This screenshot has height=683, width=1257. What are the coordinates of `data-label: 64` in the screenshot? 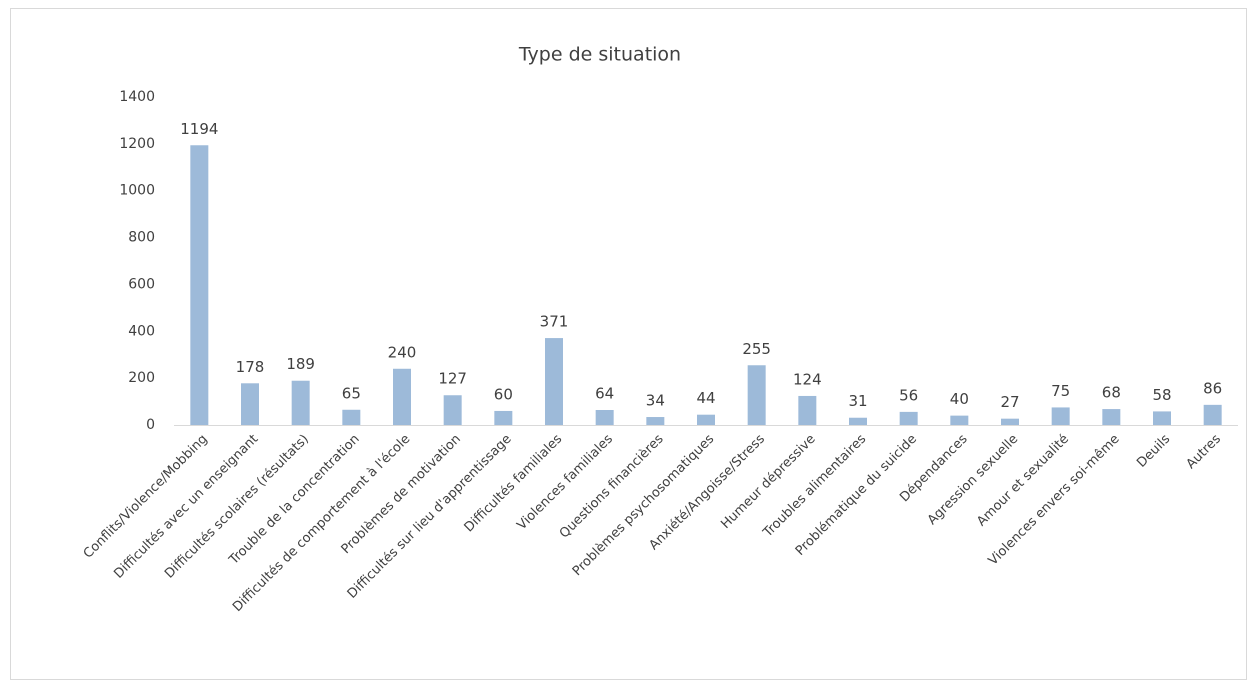 It's located at (604, 394).